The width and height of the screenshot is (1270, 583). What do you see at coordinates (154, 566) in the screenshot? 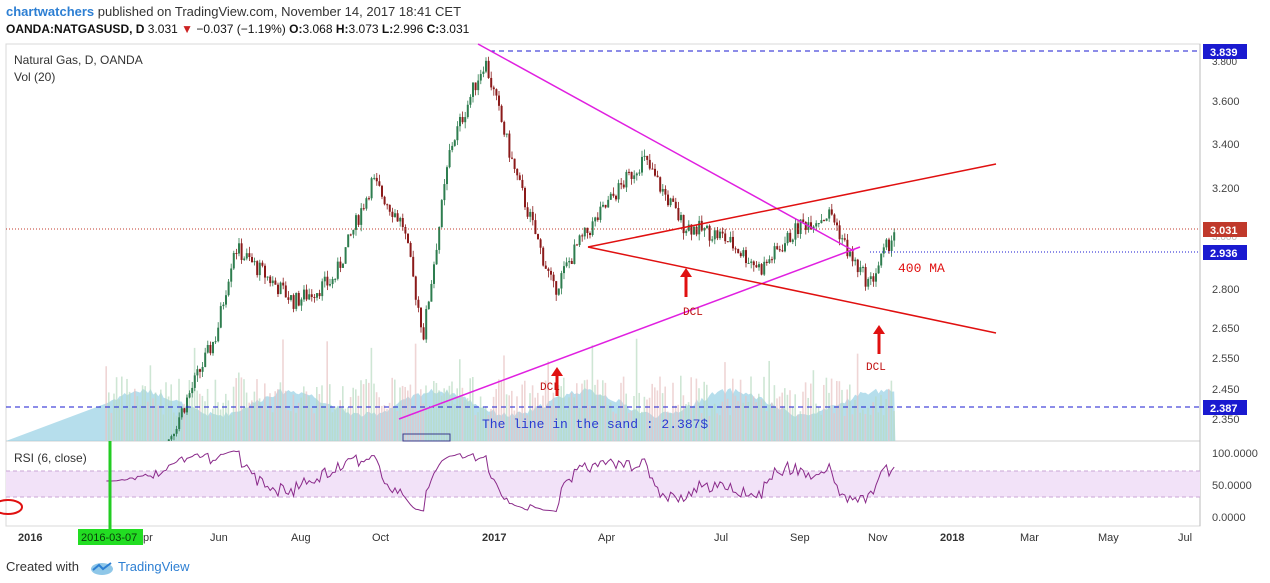
I see `tradingview-link: TradingView` at bounding box center [154, 566].